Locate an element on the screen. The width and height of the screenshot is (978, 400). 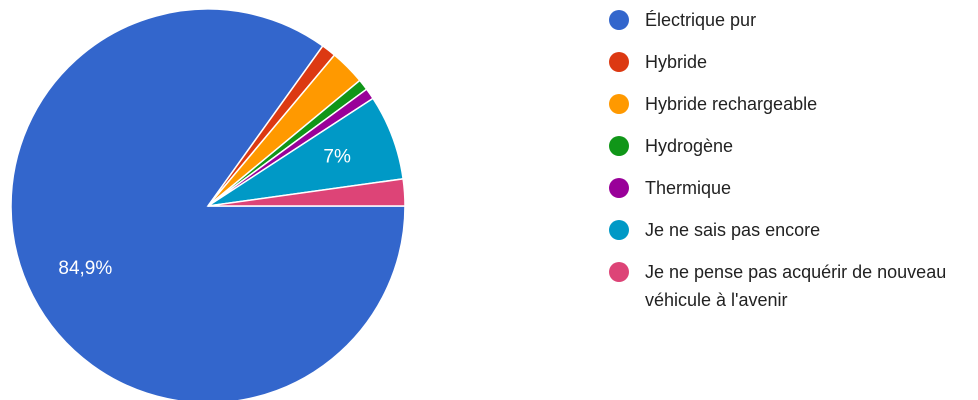
legend-item: Hybride is located at coordinates (789, 62).